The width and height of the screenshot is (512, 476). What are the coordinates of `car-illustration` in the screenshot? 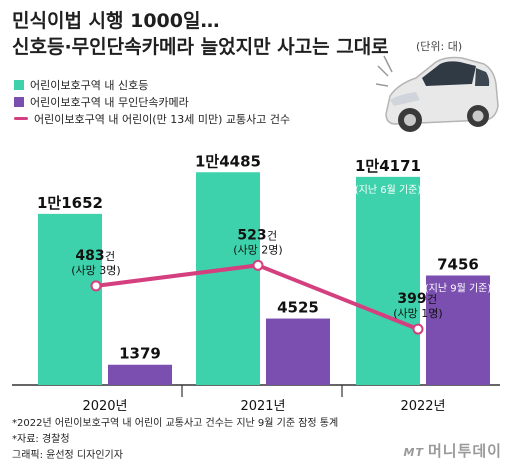 It's located at (437, 93).